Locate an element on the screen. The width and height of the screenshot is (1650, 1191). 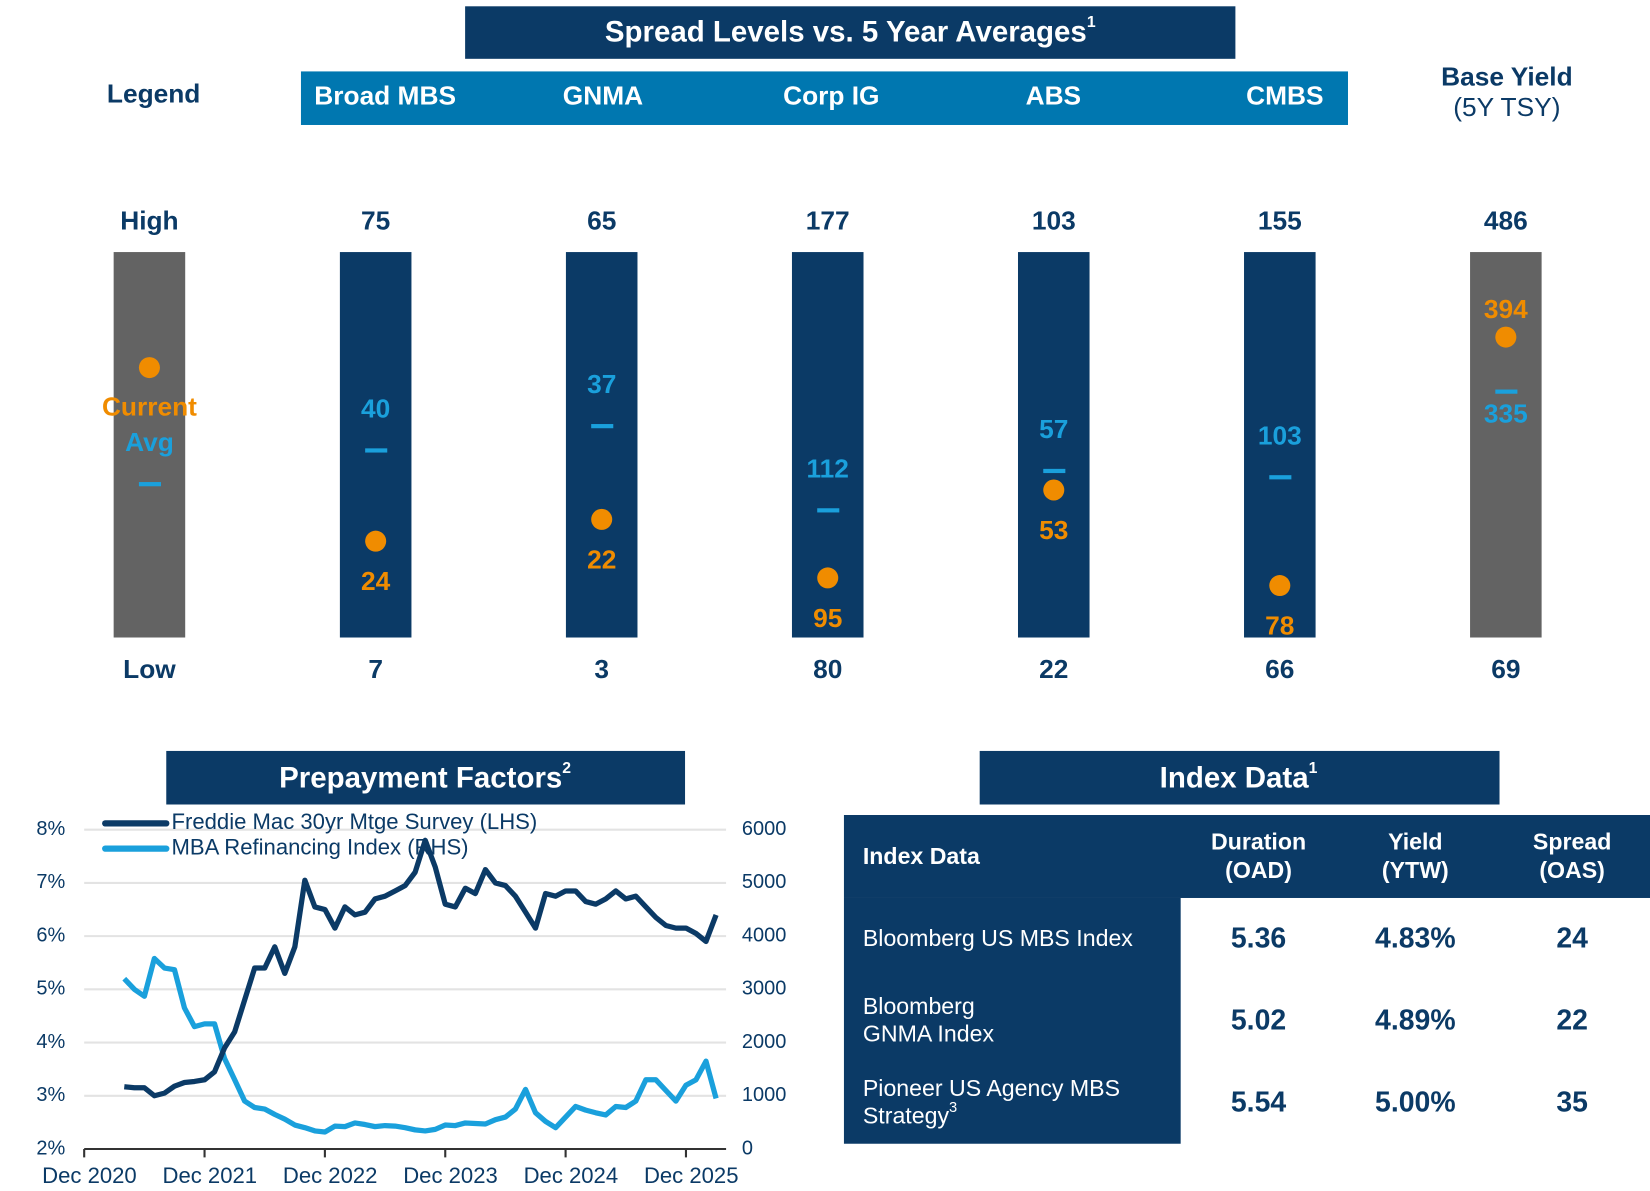
y2-tick-label: 4000 is located at coordinates (764, 935).